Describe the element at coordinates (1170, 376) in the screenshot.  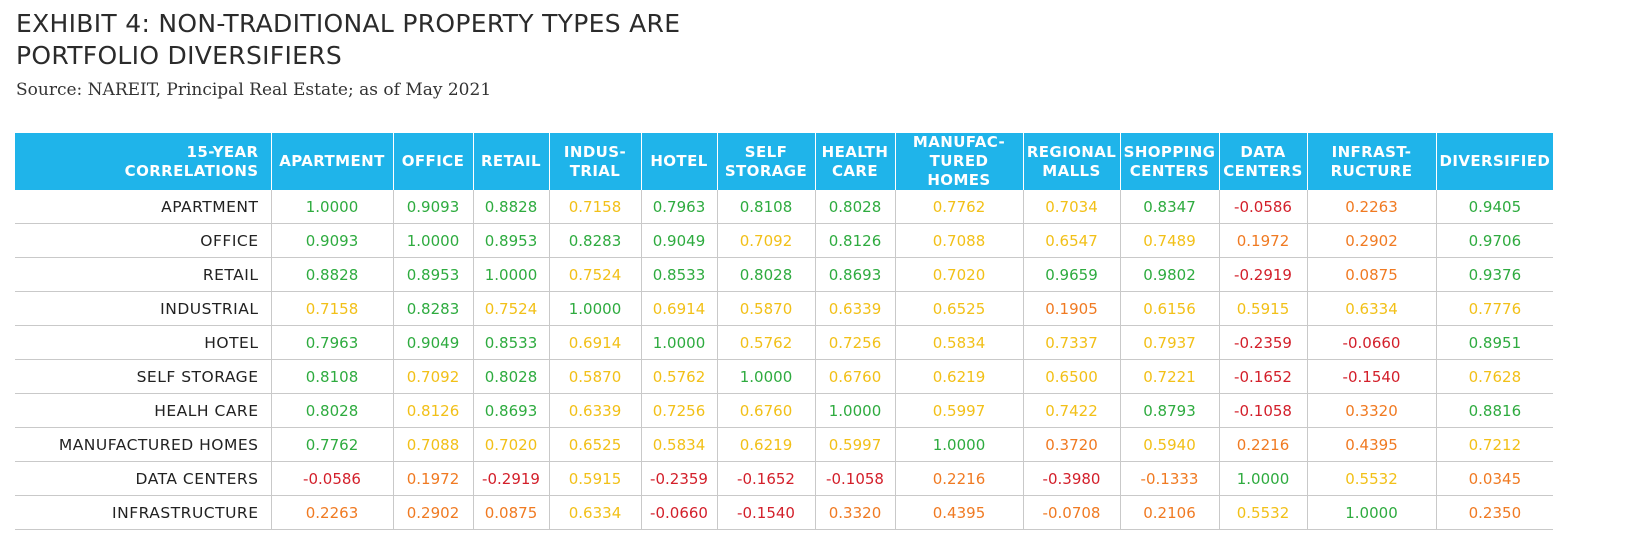
I see `correlation-cell: 0.7221` at that location.